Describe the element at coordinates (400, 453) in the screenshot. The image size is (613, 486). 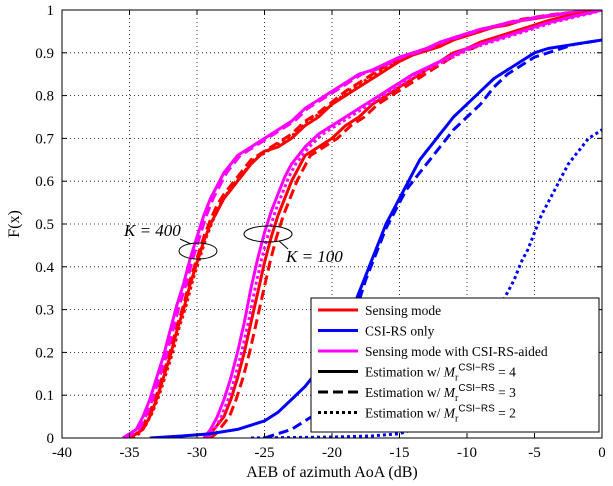
I see `x-tick-label: -15` at that location.